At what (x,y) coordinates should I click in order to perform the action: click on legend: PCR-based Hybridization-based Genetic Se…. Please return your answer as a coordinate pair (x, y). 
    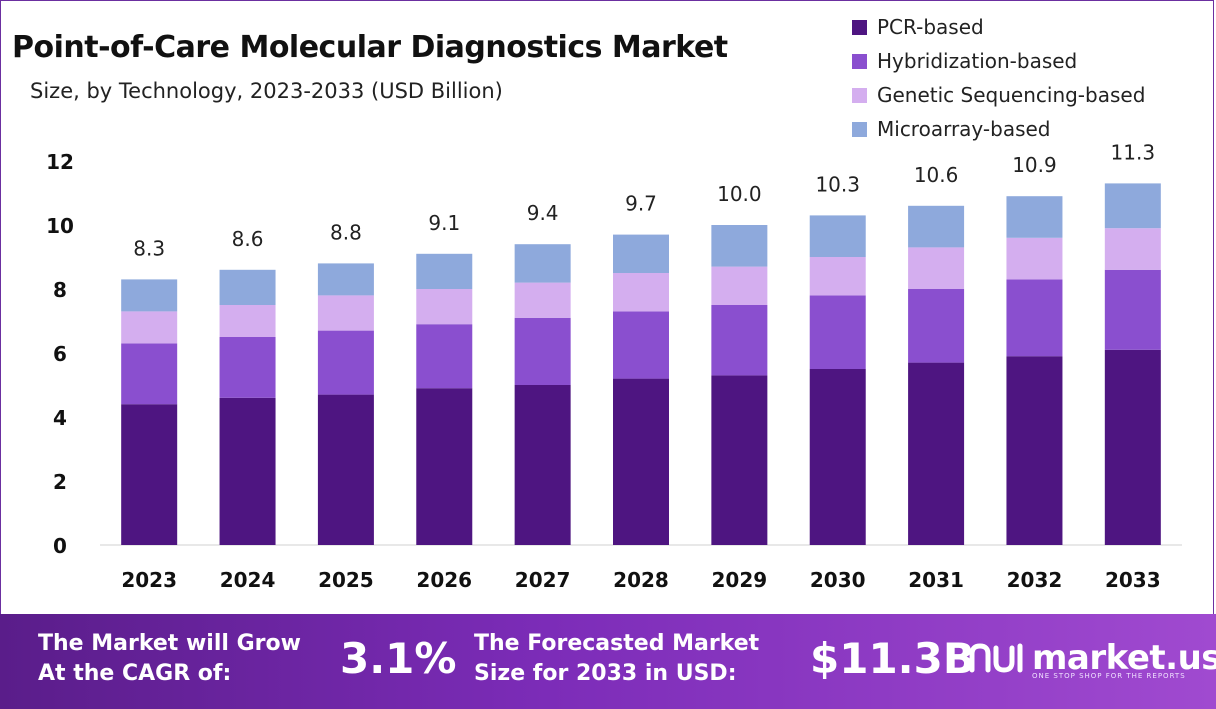
    Looking at the image, I should click on (998, 78).